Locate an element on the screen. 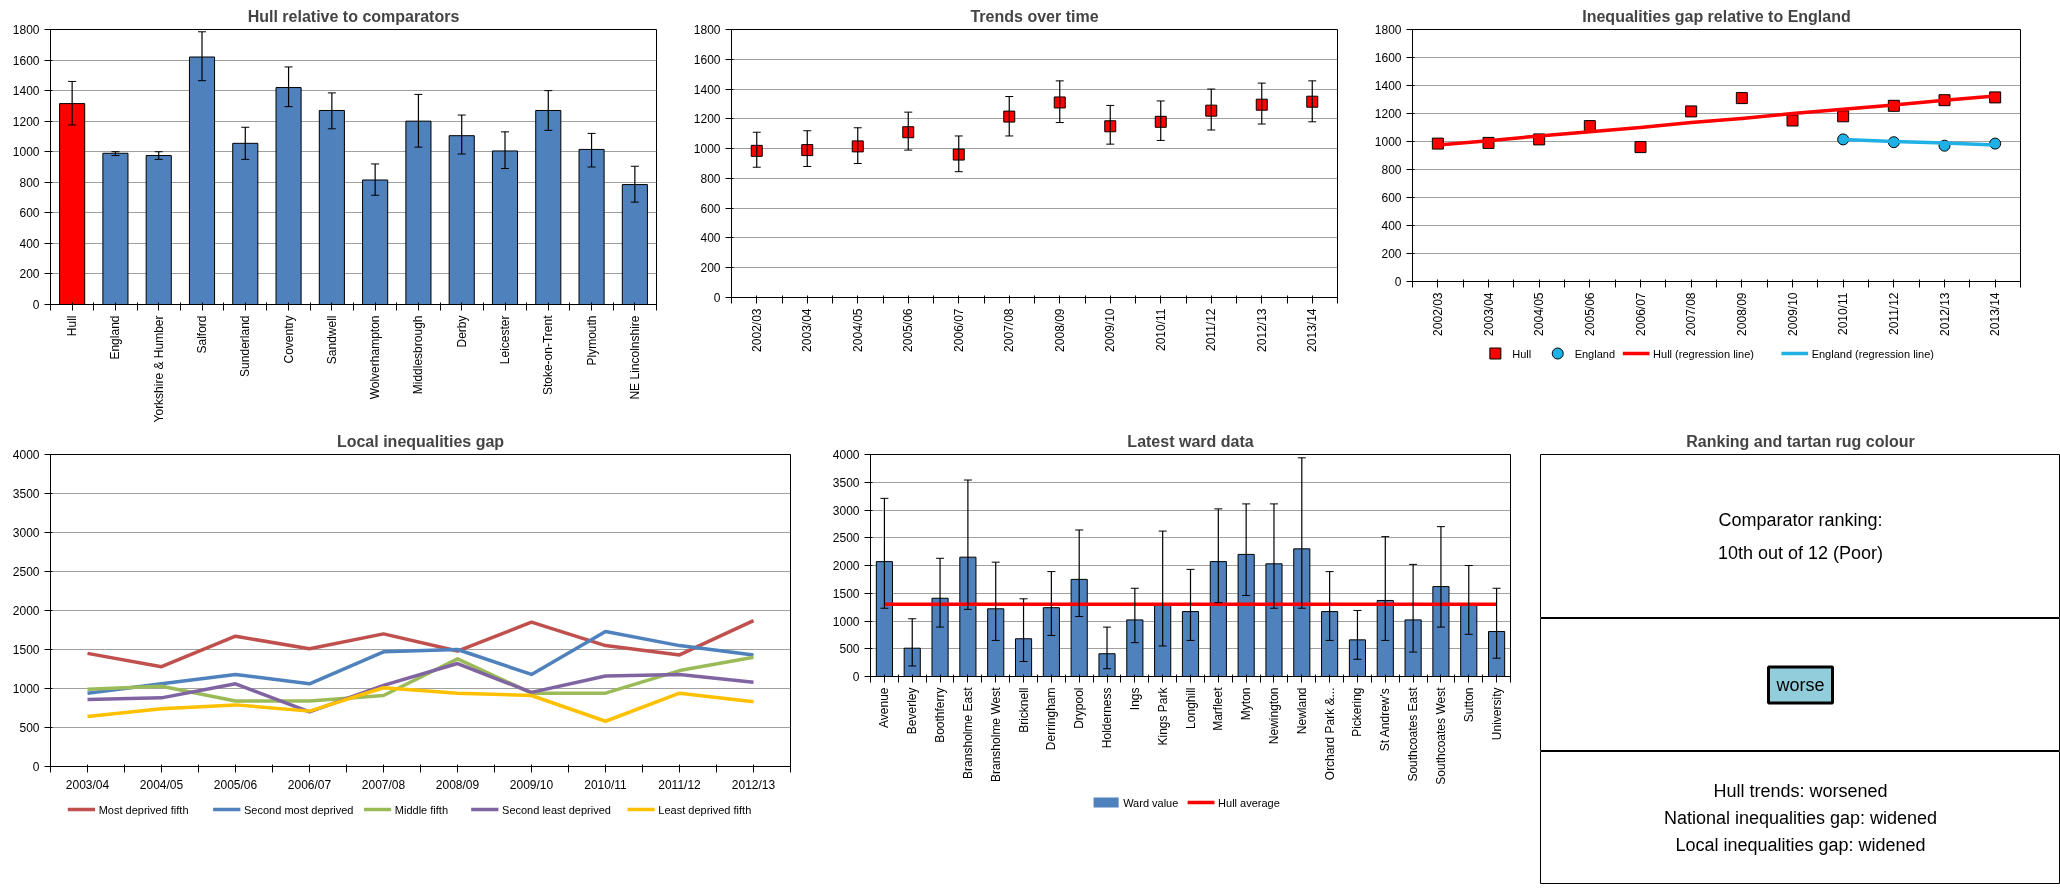 This screenshot has height=889, width=2060. x-tick-label: University is located at coordinates (1496, 714).